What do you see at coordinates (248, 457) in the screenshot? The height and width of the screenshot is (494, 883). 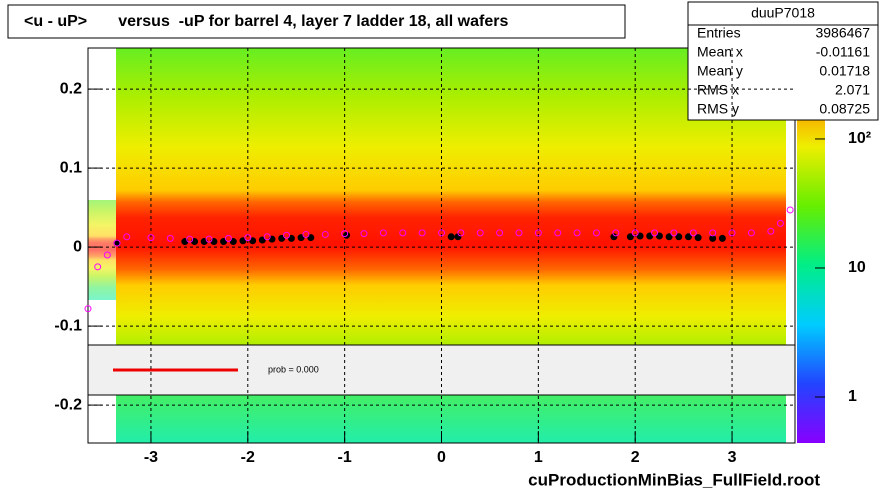 I see `x-tick-label: -2` at bounding box center [248, 457].